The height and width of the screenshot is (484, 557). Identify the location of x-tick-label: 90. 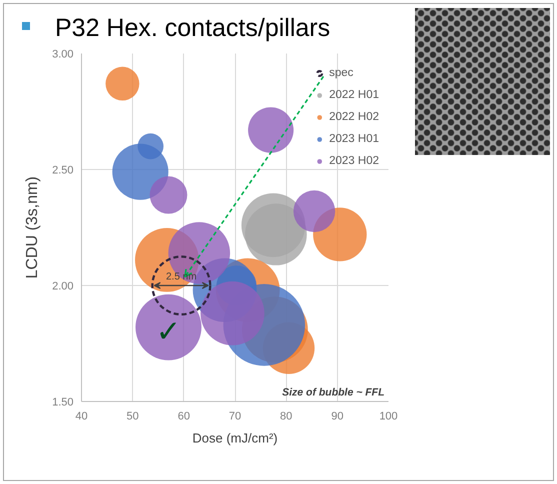
(337, 416).